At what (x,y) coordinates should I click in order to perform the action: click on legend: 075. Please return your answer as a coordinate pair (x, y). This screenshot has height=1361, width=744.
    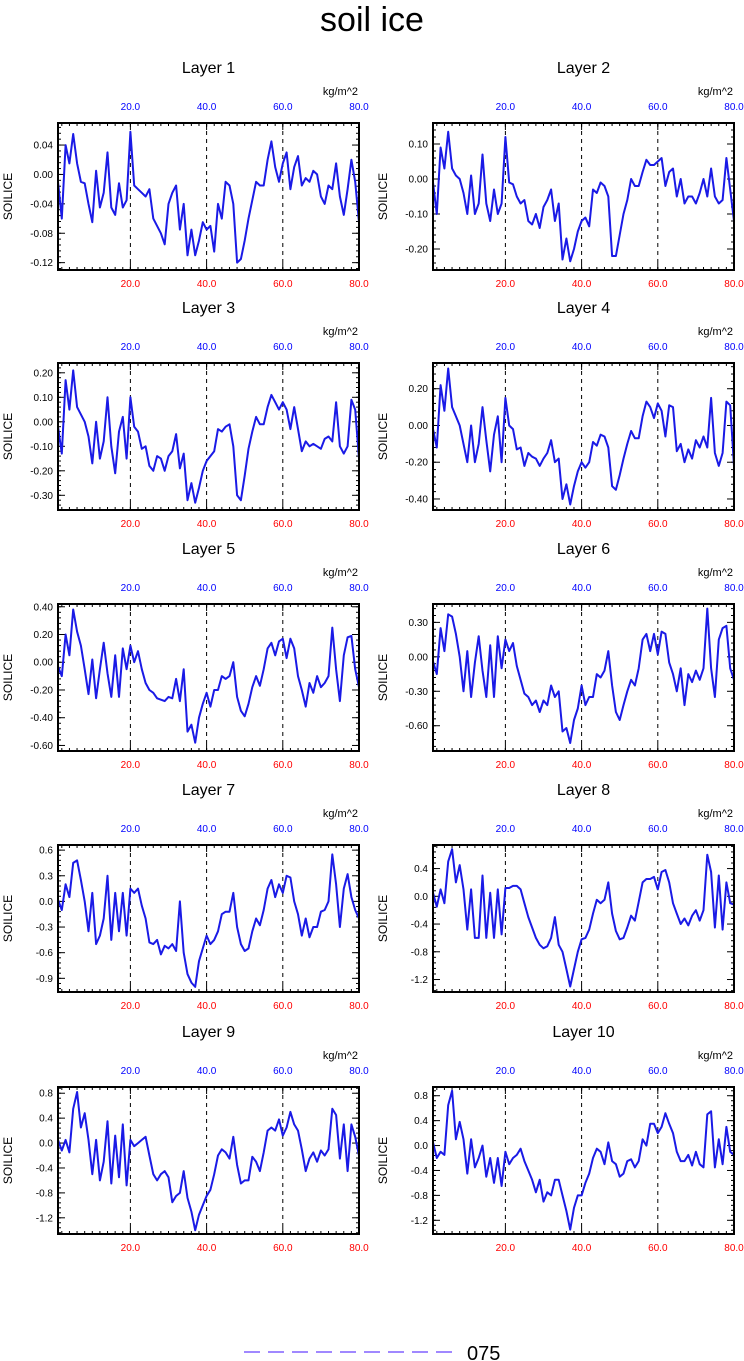
    Looking at the image, I should click on (372, 1352).